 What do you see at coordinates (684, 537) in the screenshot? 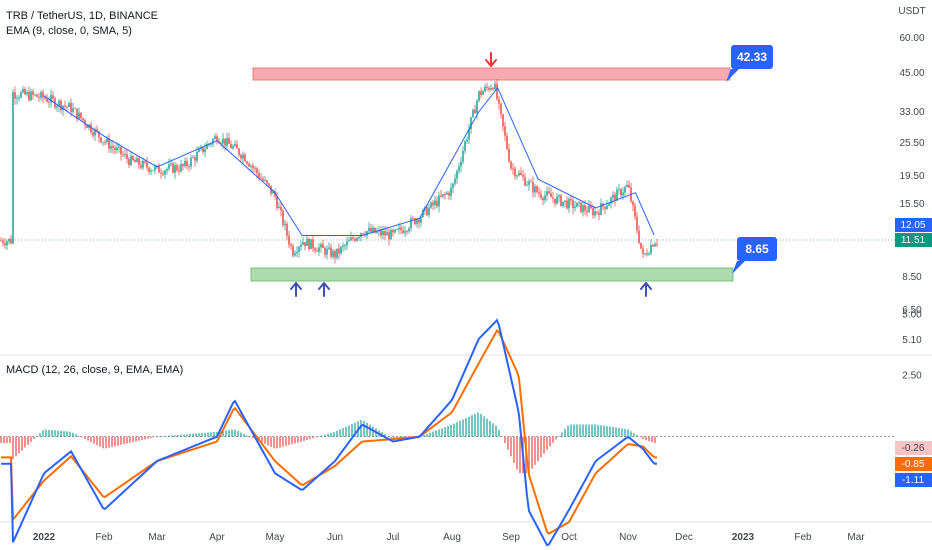
I see `time-axis-label: Dec` at bounding box center [684, 537].